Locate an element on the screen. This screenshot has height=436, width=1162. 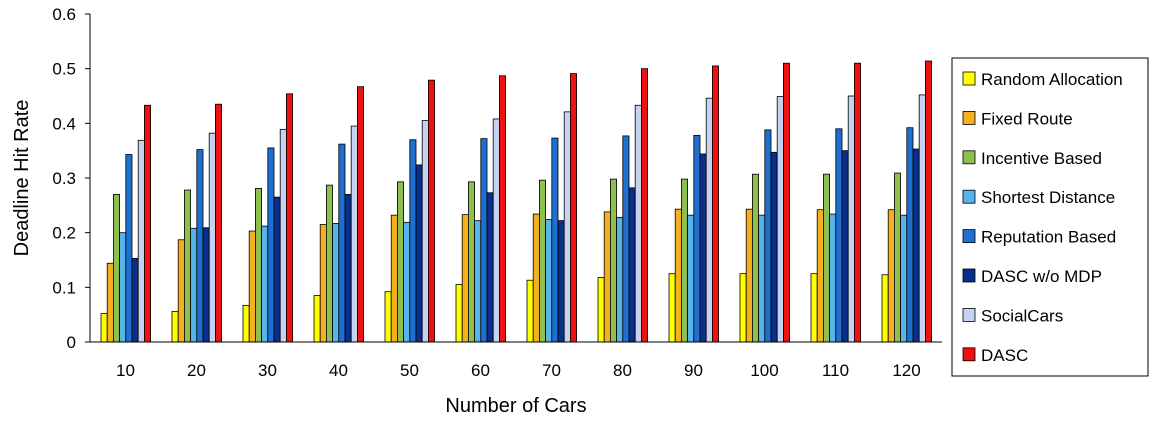
y-tick-label: 0.5 is located at coordinates (64, 69).